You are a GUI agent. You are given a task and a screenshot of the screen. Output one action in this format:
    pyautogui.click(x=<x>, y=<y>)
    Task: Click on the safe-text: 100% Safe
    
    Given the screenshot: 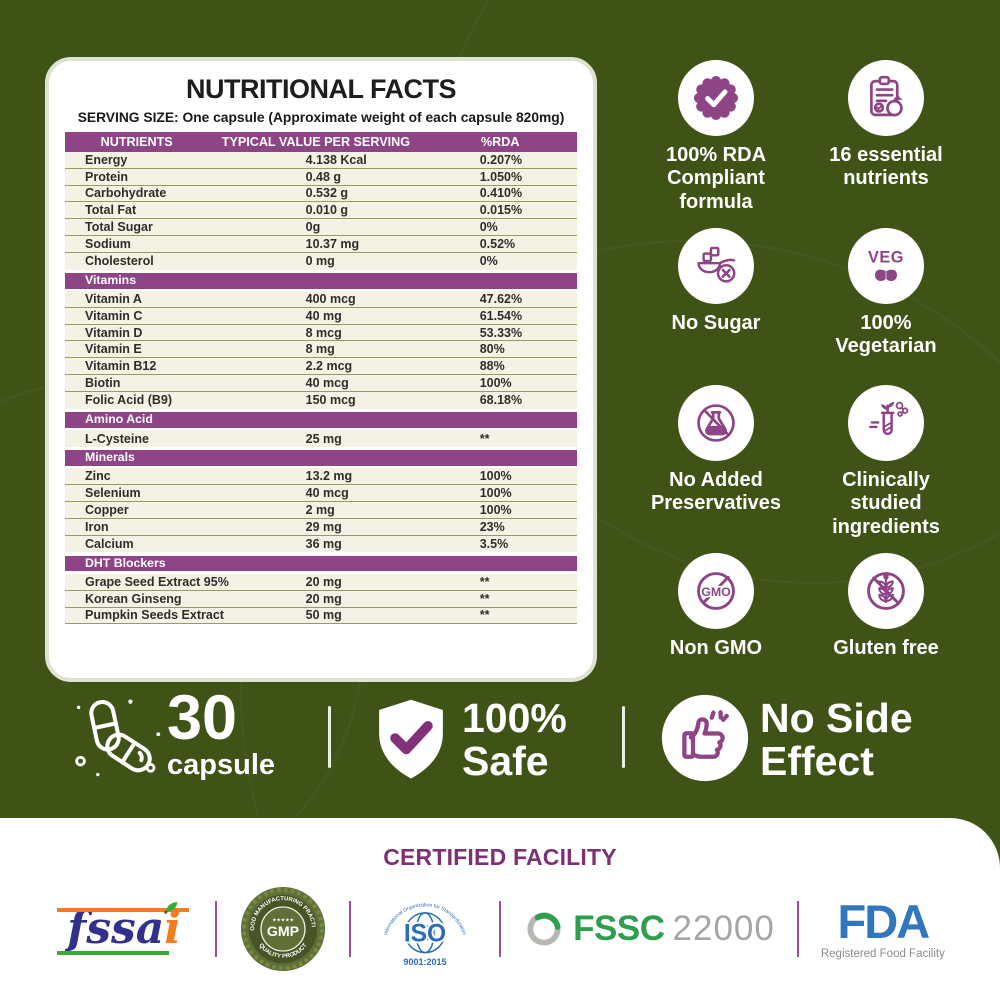 What is the action you would take?
    pyautogui.click(x=514, y=739)
    